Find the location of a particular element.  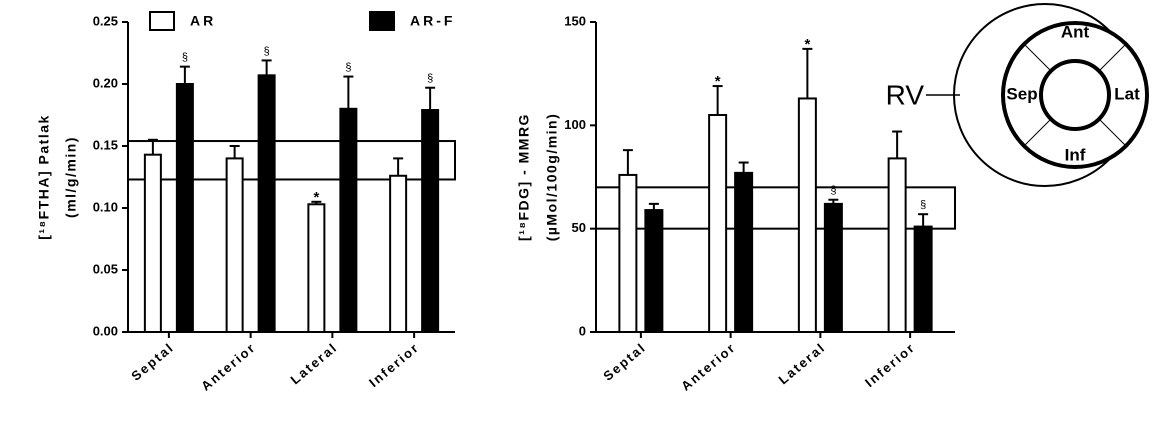

segment-label: Lat is located at coordinates (1127, 93).